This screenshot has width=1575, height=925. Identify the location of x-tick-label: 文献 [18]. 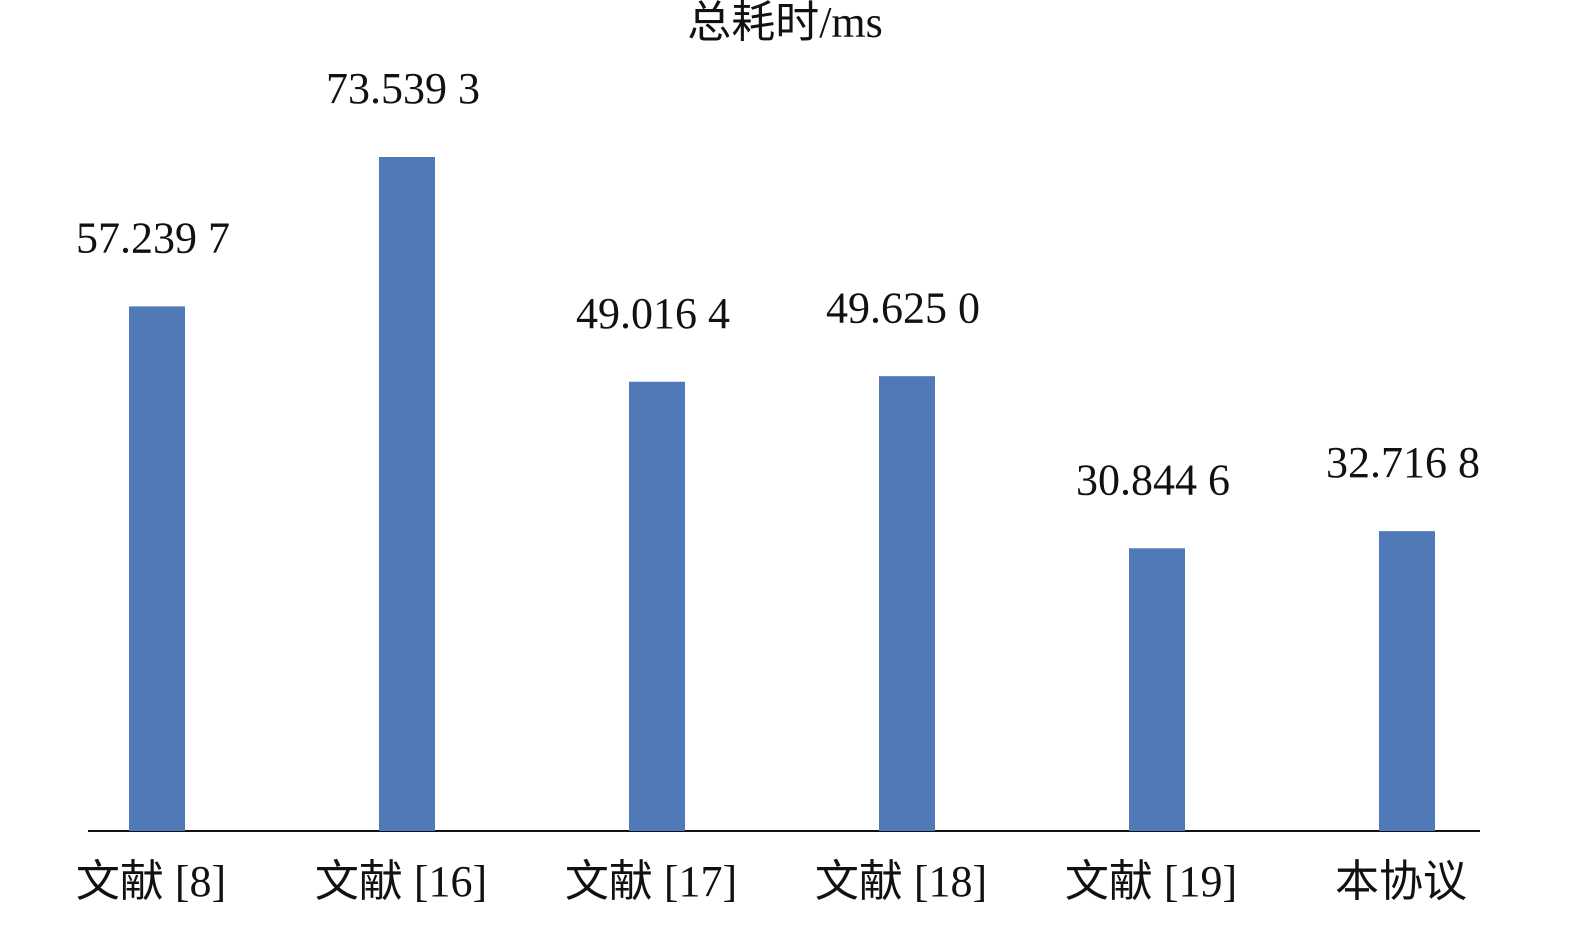
(901, 881).